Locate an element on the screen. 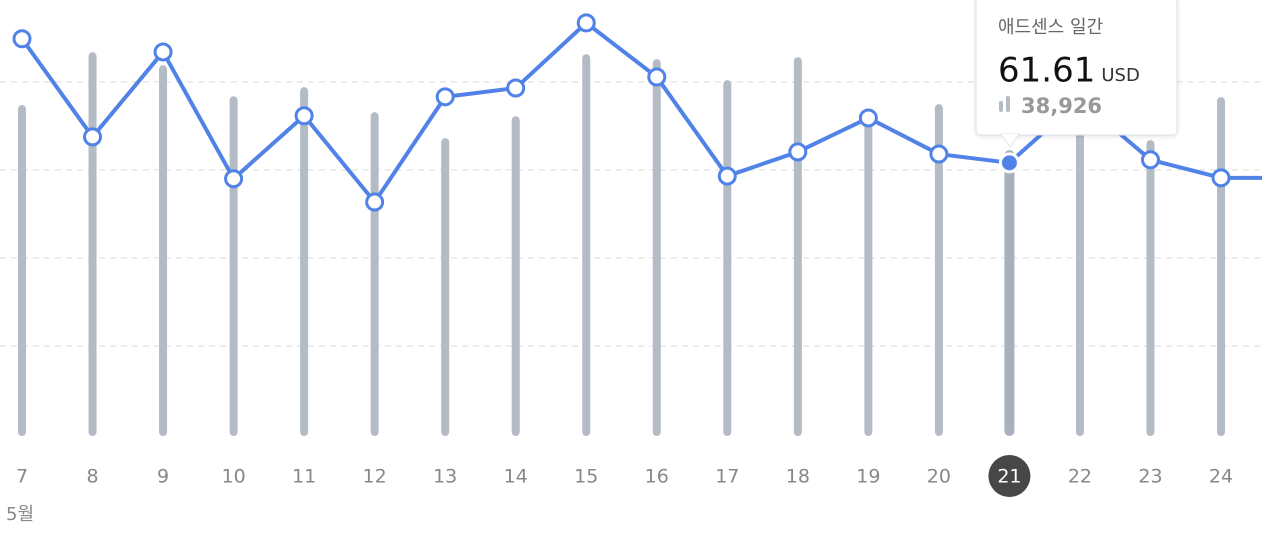 Image resolution: width=1262 pixels, height=540 pixels. x-tick-label: 18 is located at coordinates (798, 477).